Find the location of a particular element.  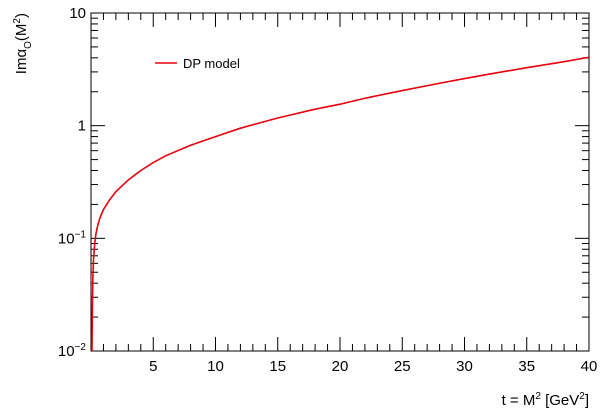

x-tick-label: 15 is located at coordinates (277, 366).